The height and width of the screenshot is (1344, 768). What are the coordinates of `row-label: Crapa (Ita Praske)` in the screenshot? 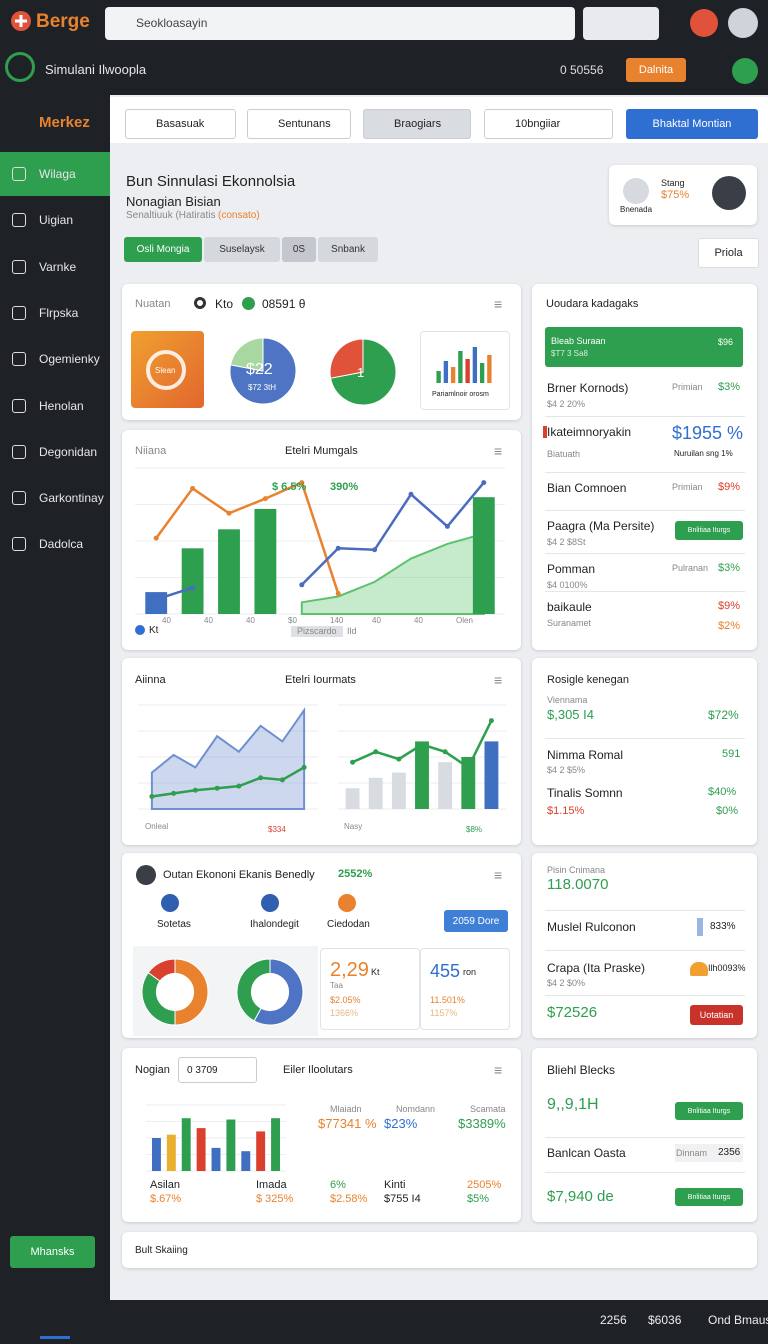 It's located at (596, 968).